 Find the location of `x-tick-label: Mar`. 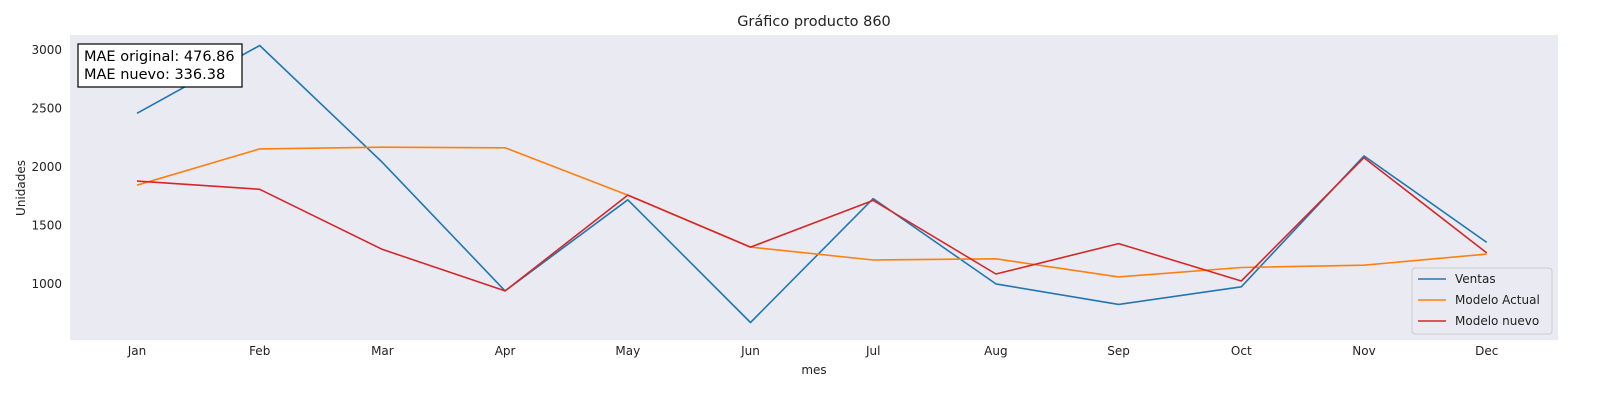

x-tick-label: Mar is located at coordinates (382, 351).